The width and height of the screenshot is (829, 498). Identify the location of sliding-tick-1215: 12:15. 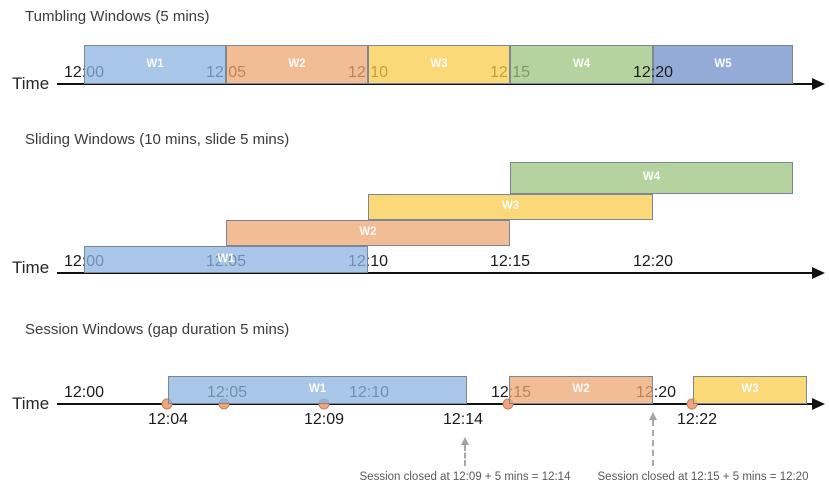
(510, 261).